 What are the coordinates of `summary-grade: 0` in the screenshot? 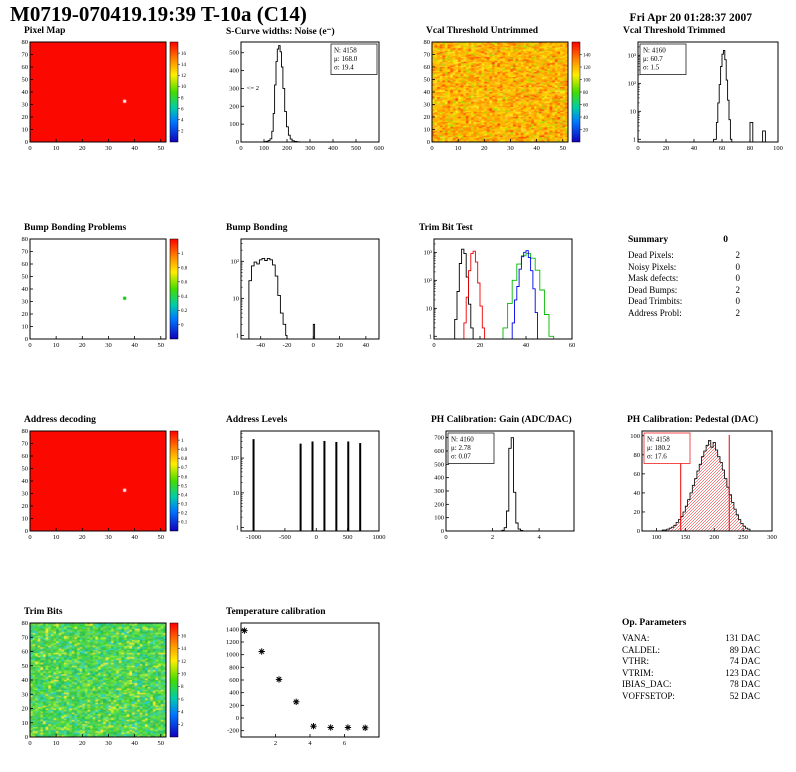 It's located at (725, 240).